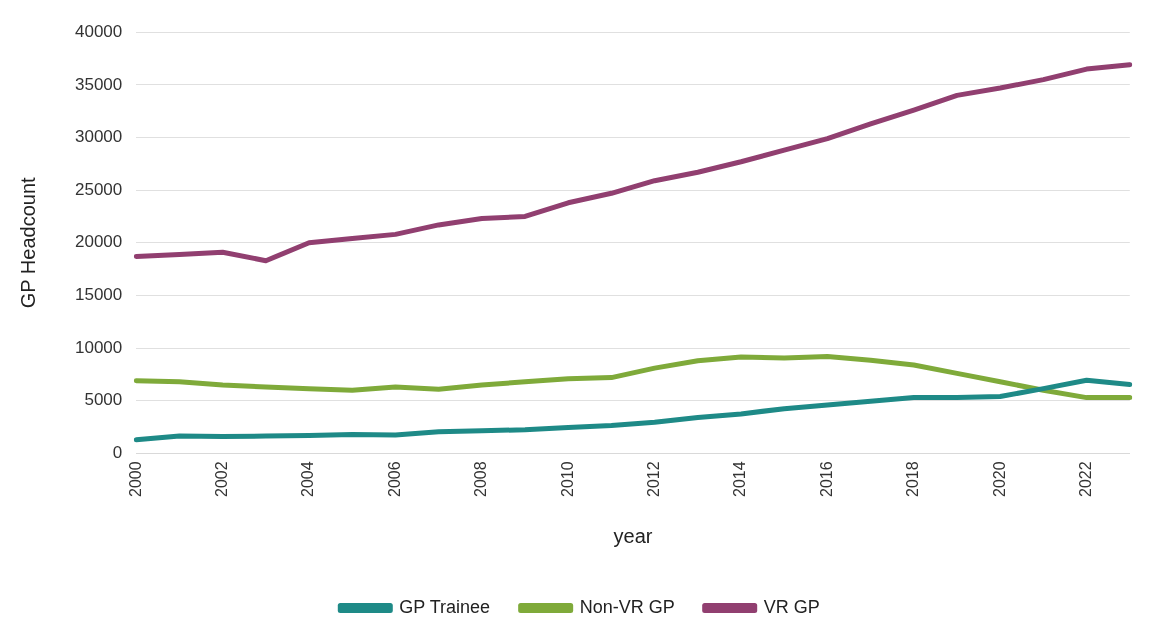  Describe the element at coordinates (627, 606) in the screenshot. I see `legend-label: Non-VR GP` at that location.